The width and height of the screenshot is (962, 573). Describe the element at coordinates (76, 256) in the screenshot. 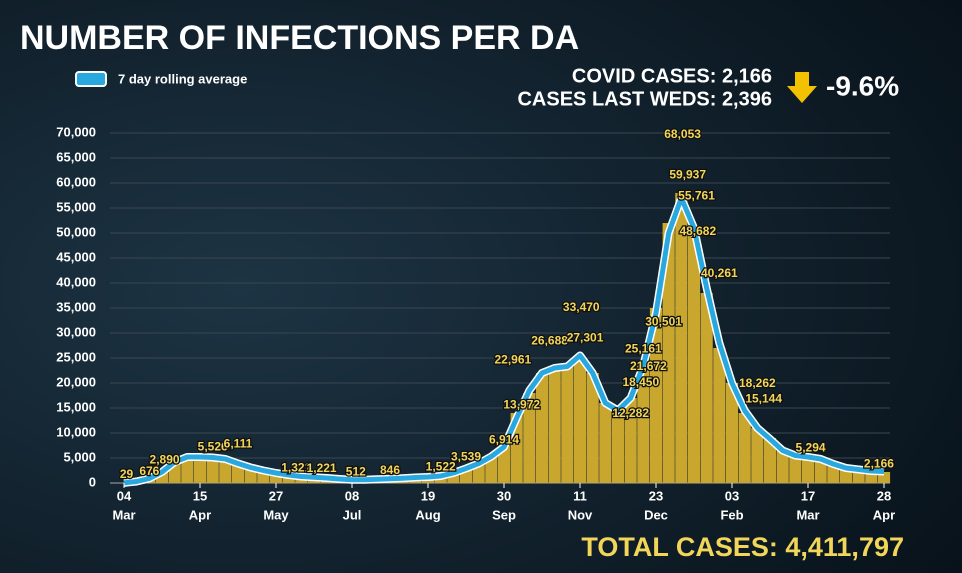

I see `y-tick-label: 45,000` at that location.